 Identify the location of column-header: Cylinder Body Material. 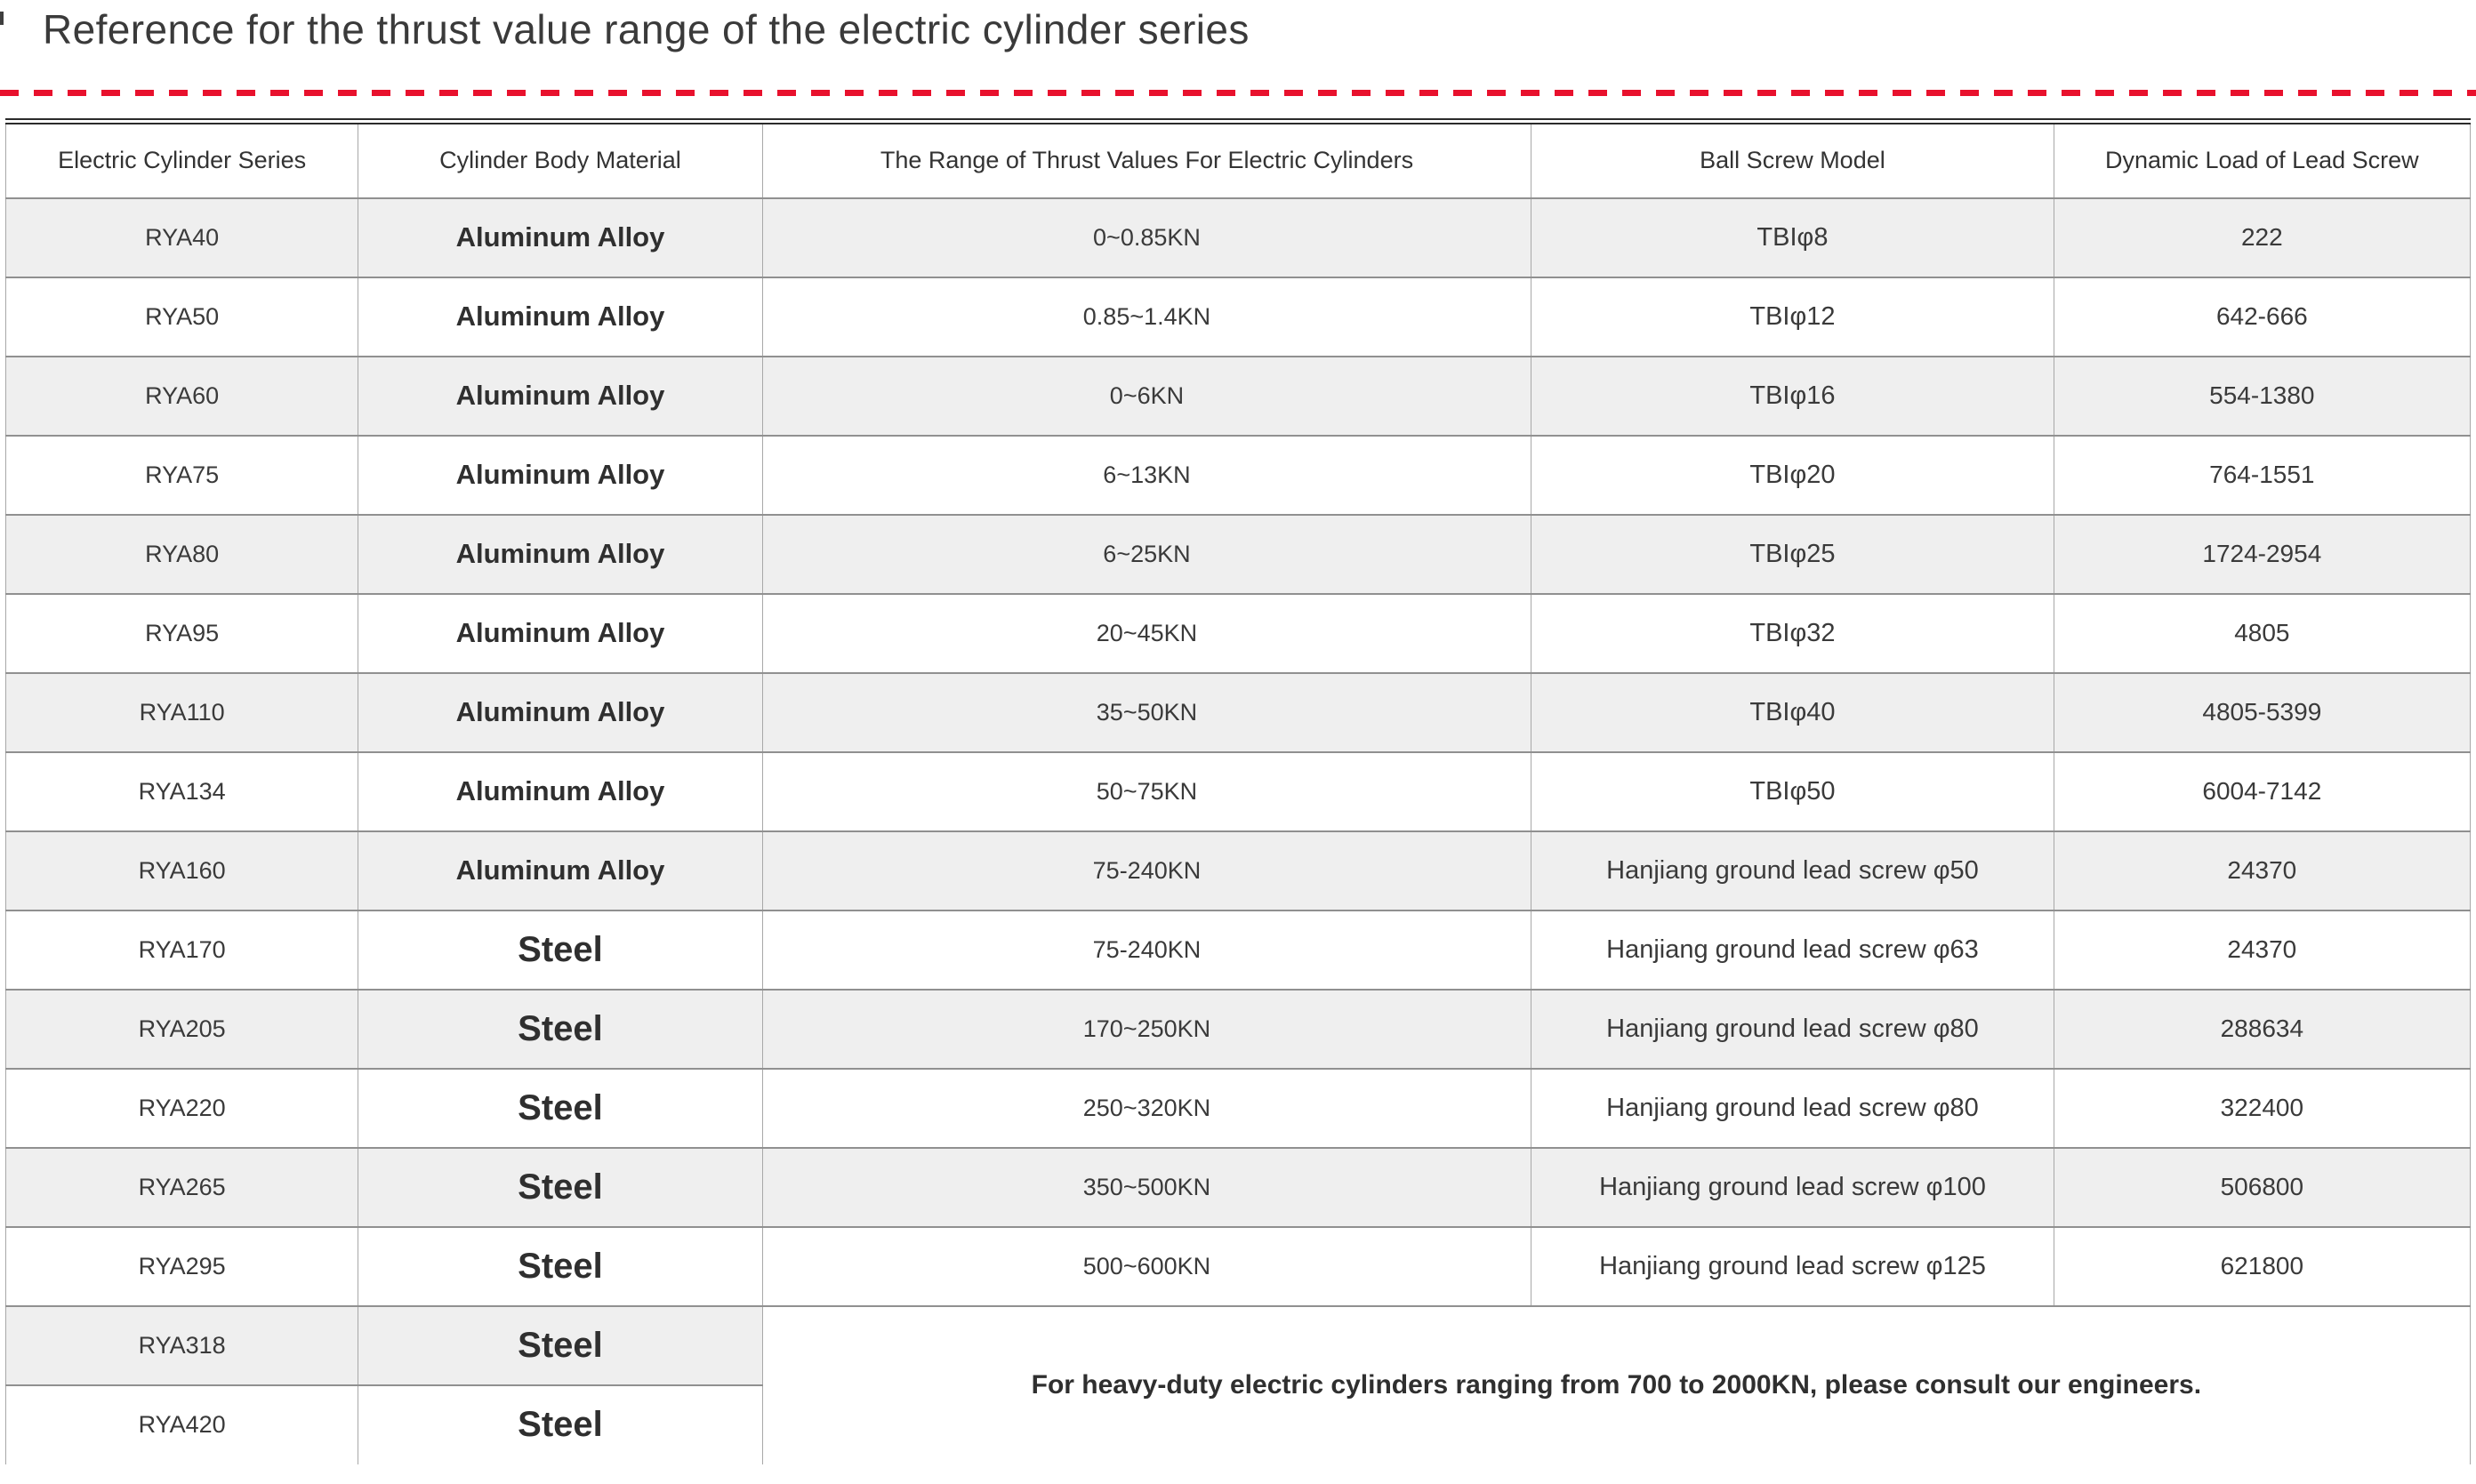
(561, 160).